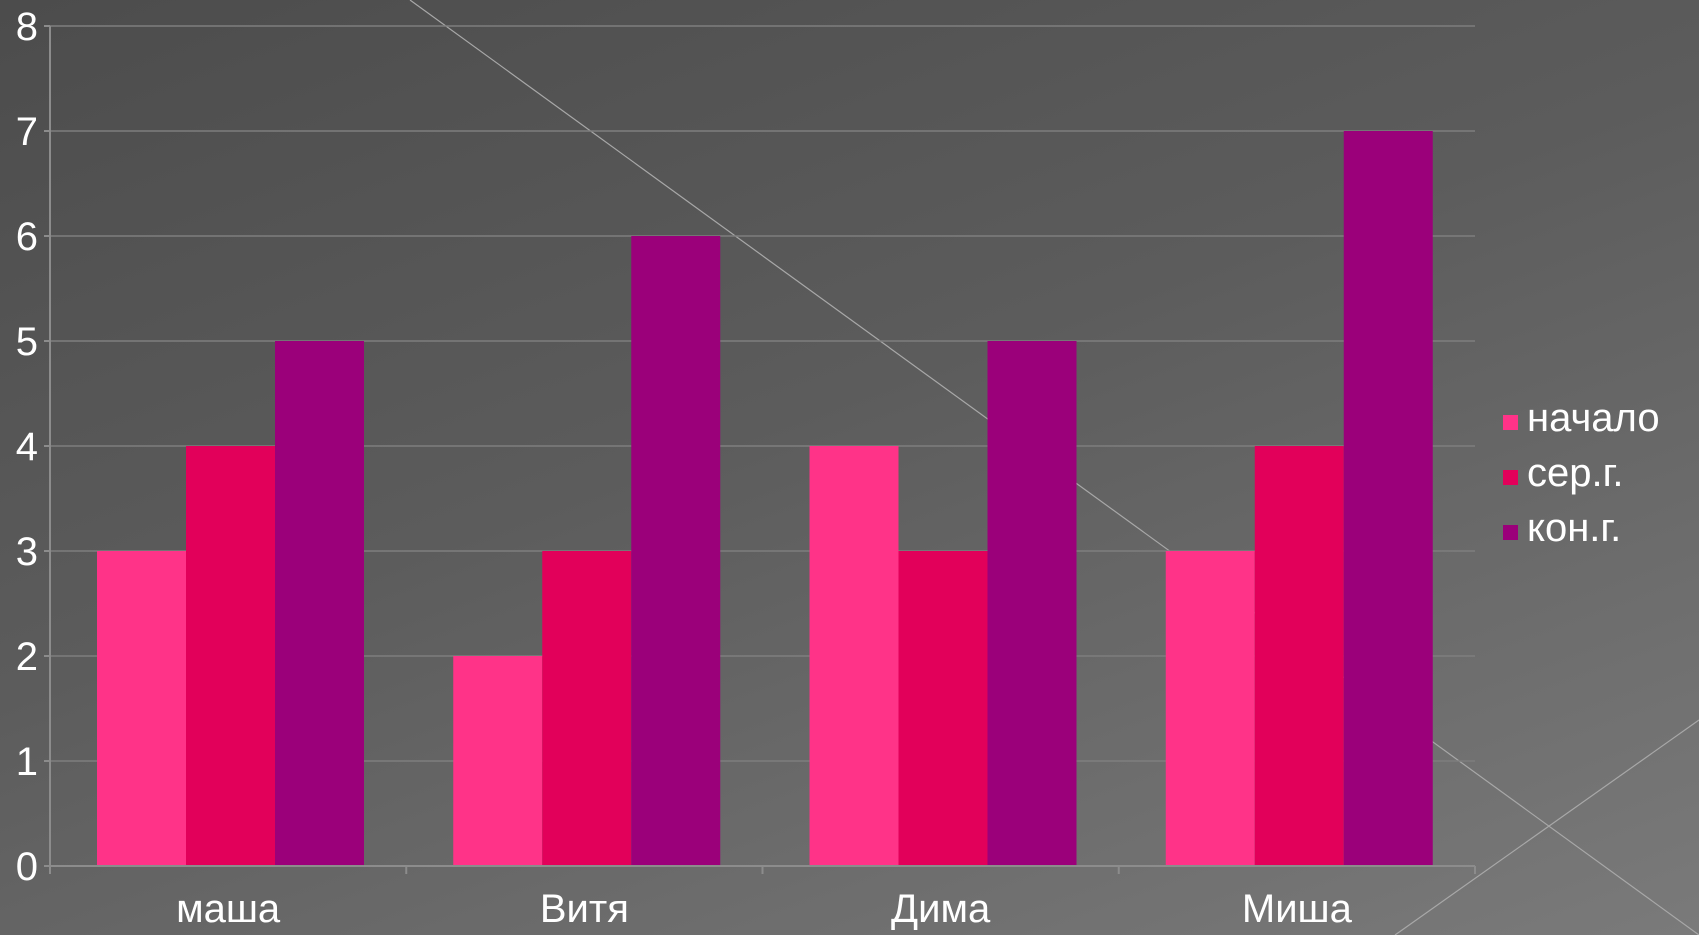 The image size is (1699, 935). What do you see at coordinates (27, 342) in the screenshot?
I see `y-tick-label: 5` at bounding box center [27, 342].